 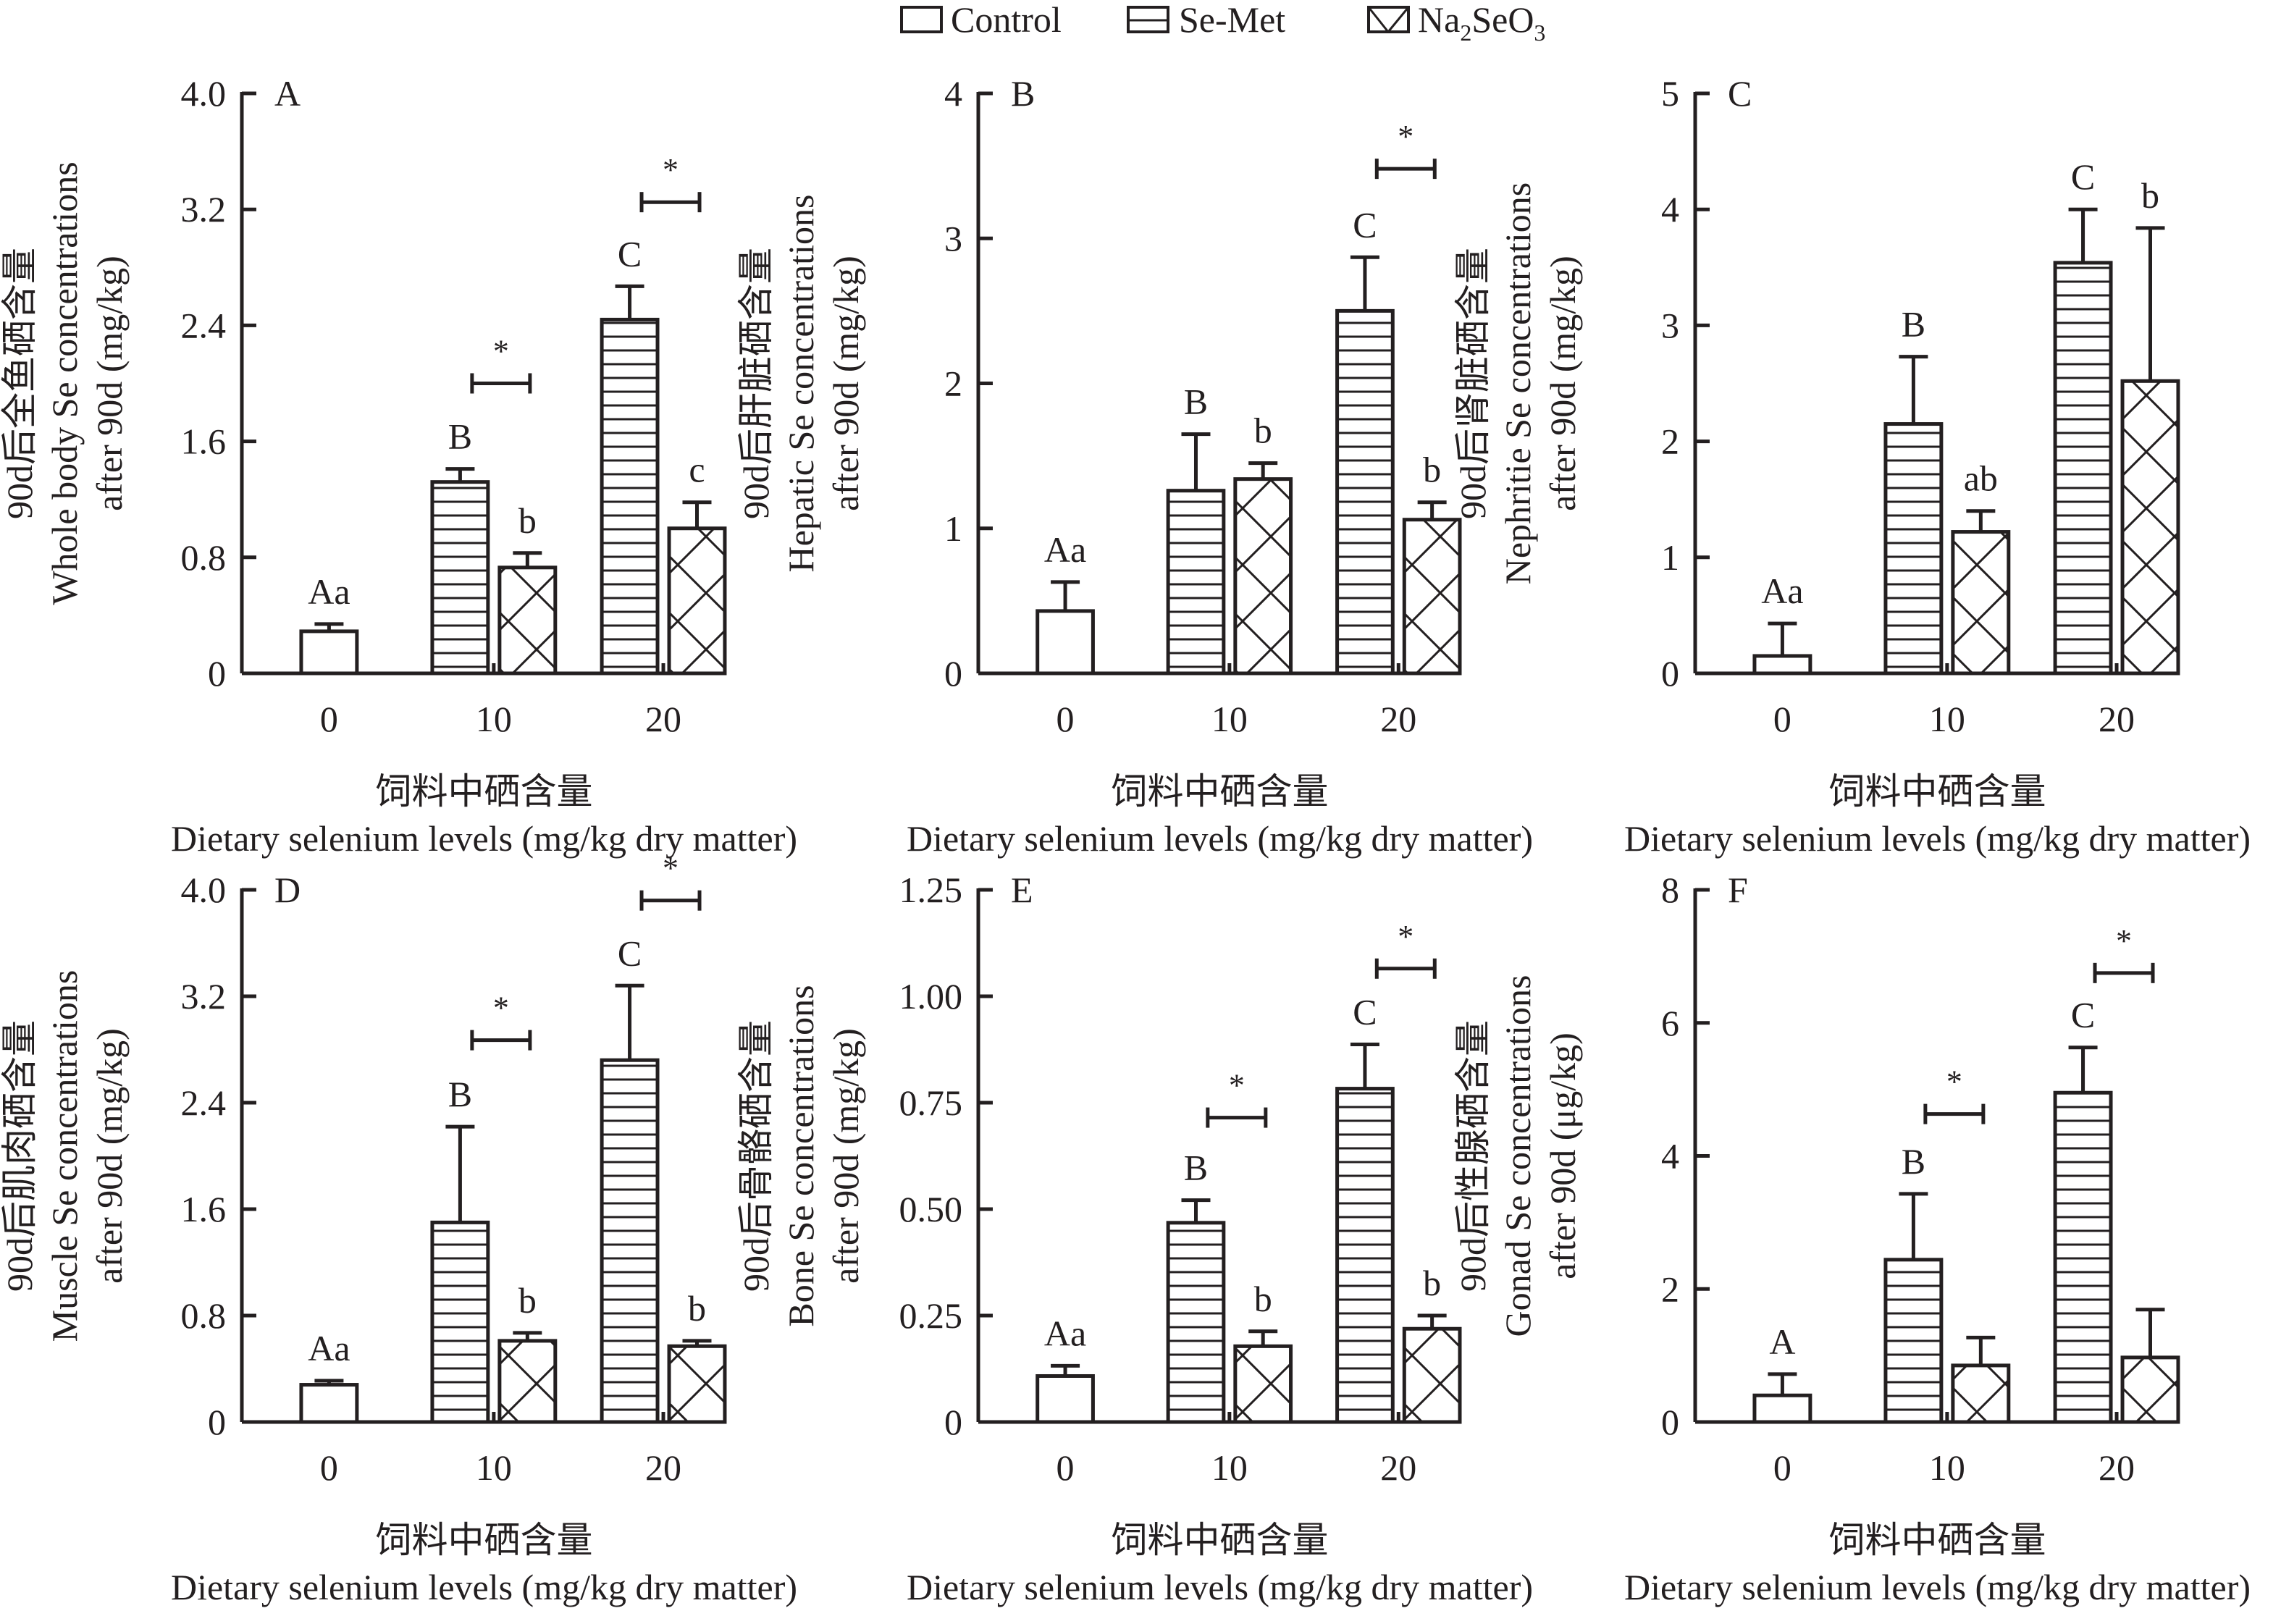 What do you see at coordinates (1518, 1156) in the screenshot?
I see `y-axis-label-line-2: Gonad Se concentrations` at bounding box center [1518, 1156].